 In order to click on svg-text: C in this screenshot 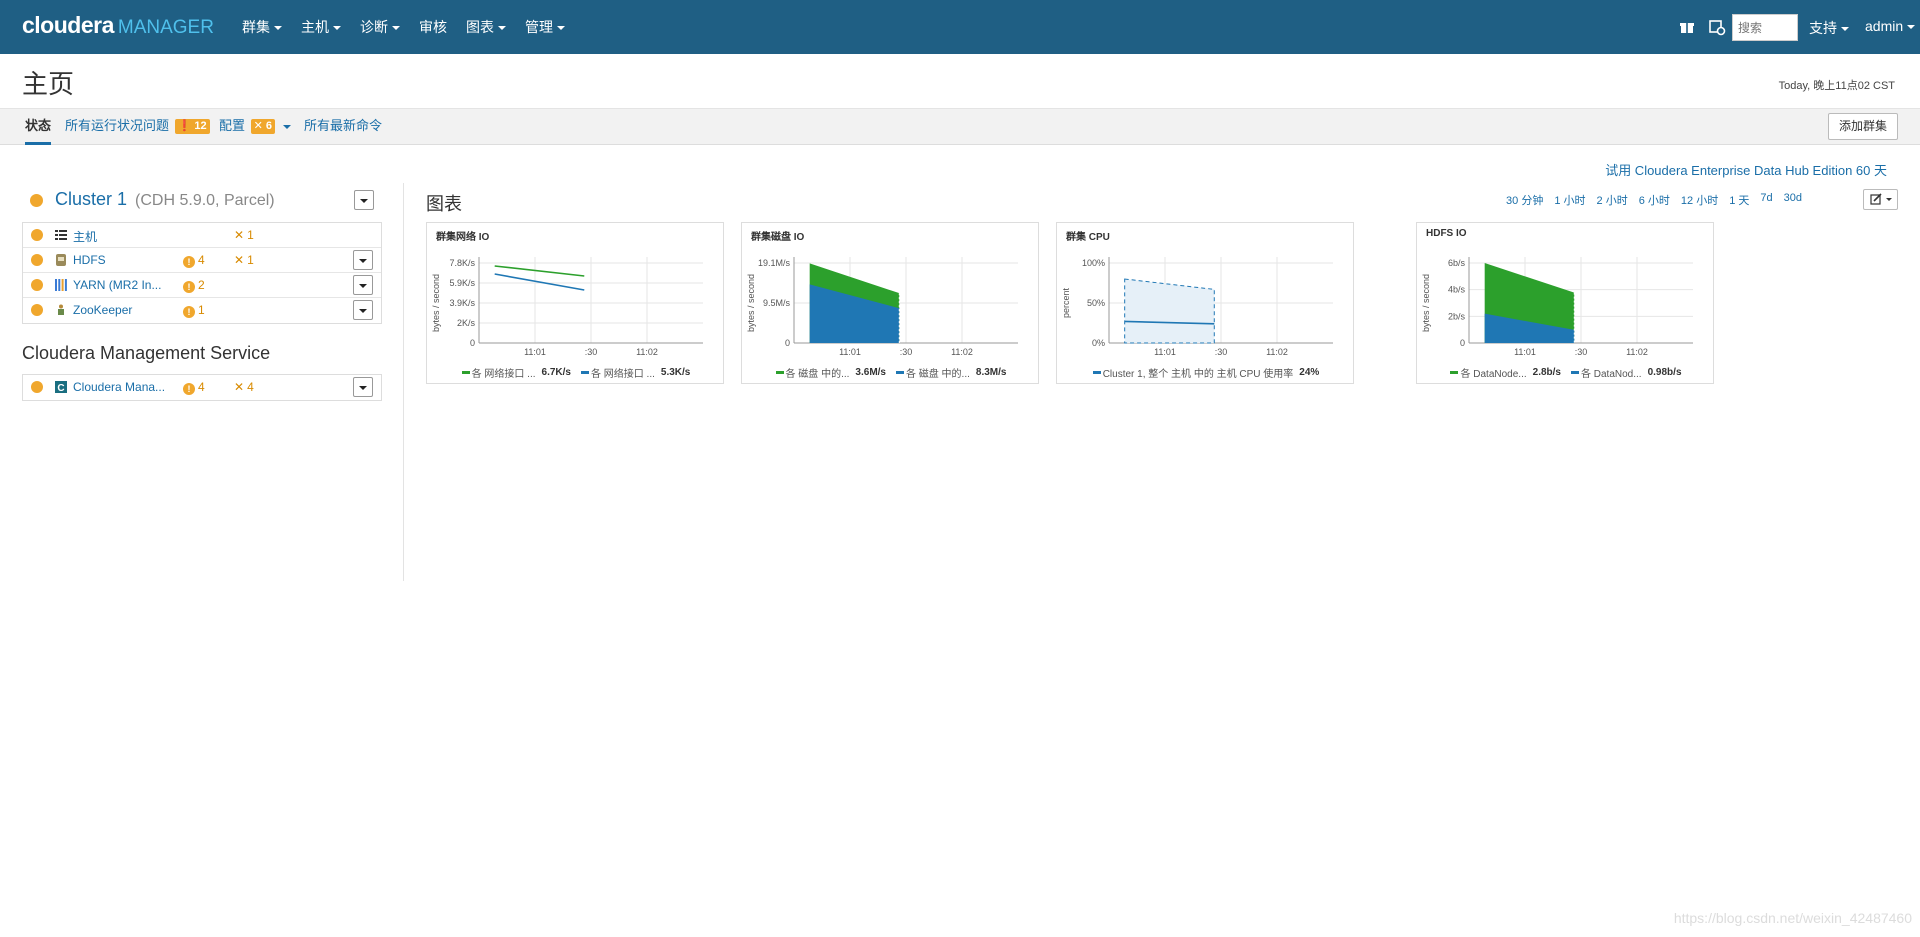, I will do `click(60, 388)`.